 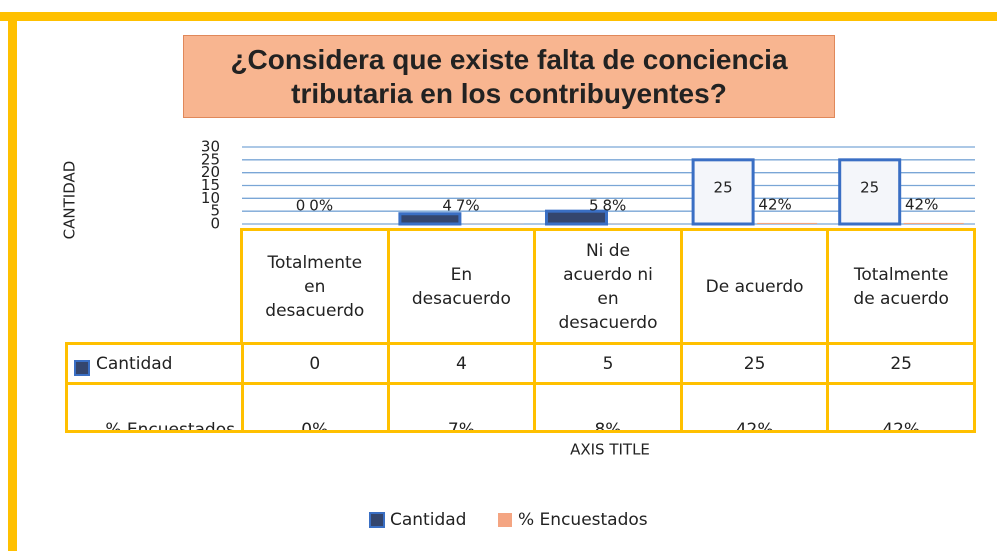 I want to click on series-row-label: % Encuestados, so click(x=154, y=407).